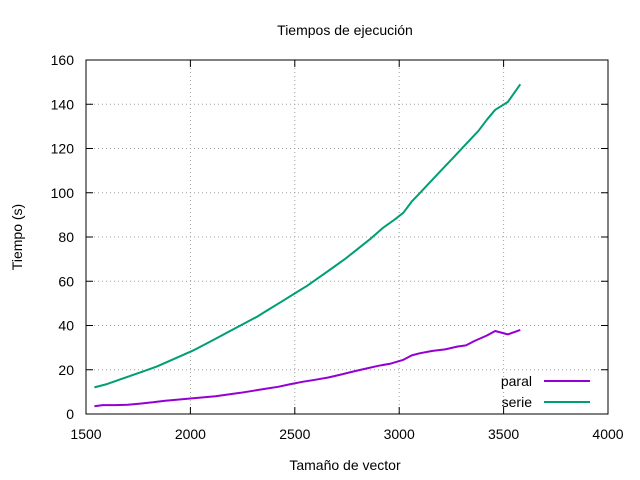 Image resolution: width=640 pixels, height=480 pixels. I want to click on x-tick-label: 3000, so click(399, 434).